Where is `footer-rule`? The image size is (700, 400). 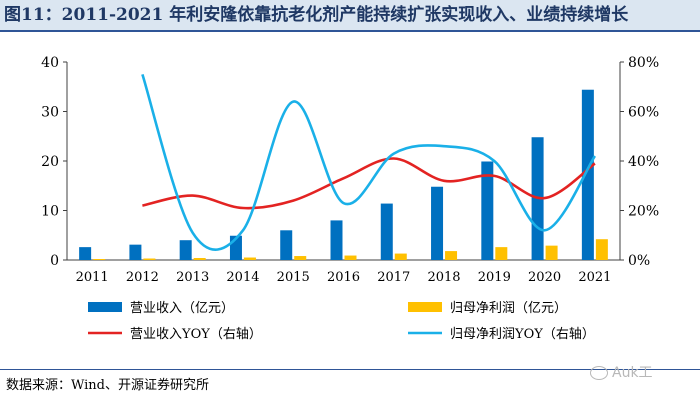
footer-rule is located at coordinates (350, 369).